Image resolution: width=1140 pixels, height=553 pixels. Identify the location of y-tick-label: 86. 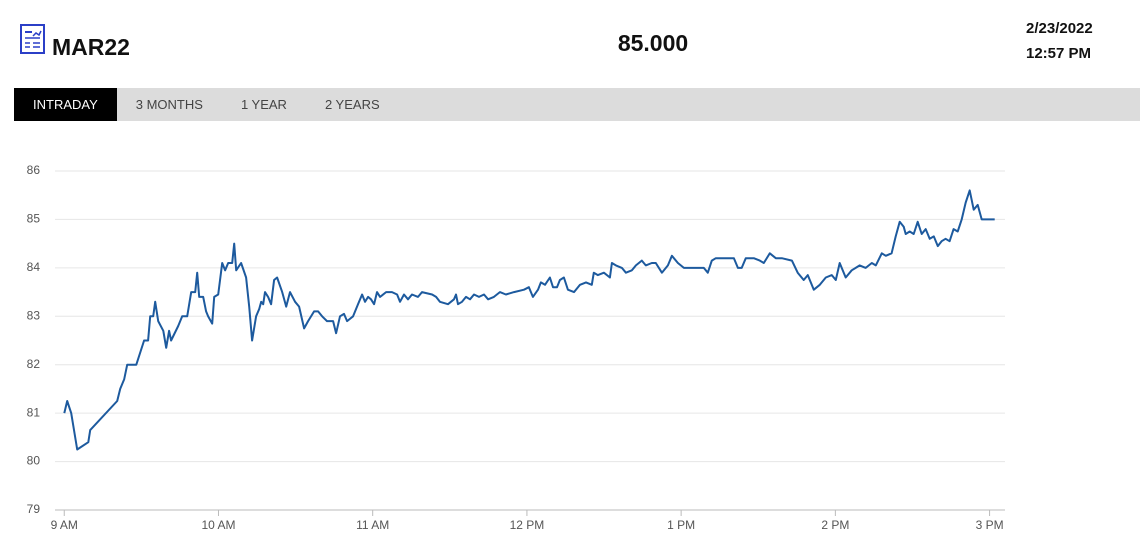
(34, 170).